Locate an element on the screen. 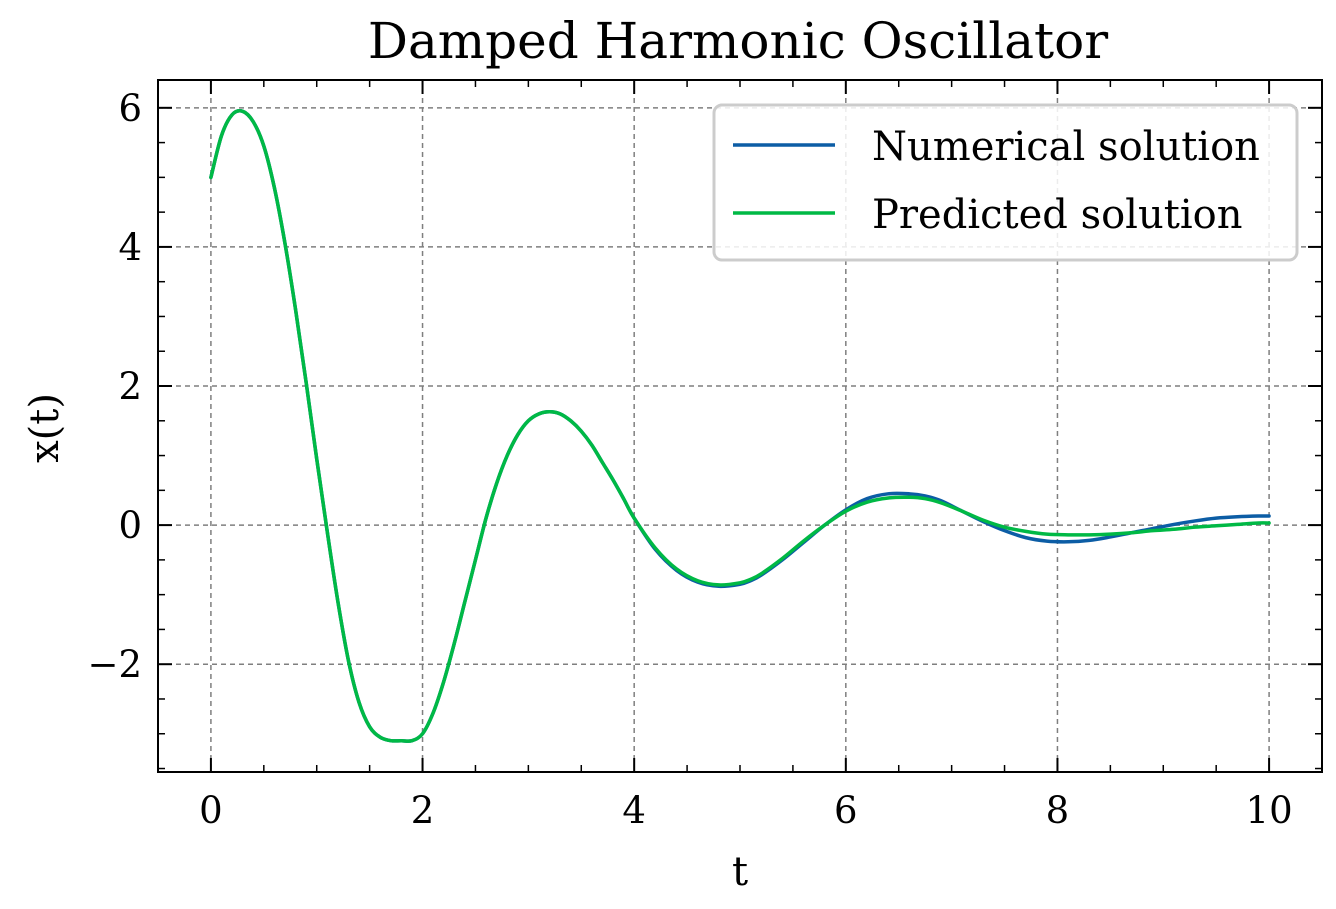 This screenshot has height=909, width=1336. y-tick-label: 0 is located at coordinates (130, 525).